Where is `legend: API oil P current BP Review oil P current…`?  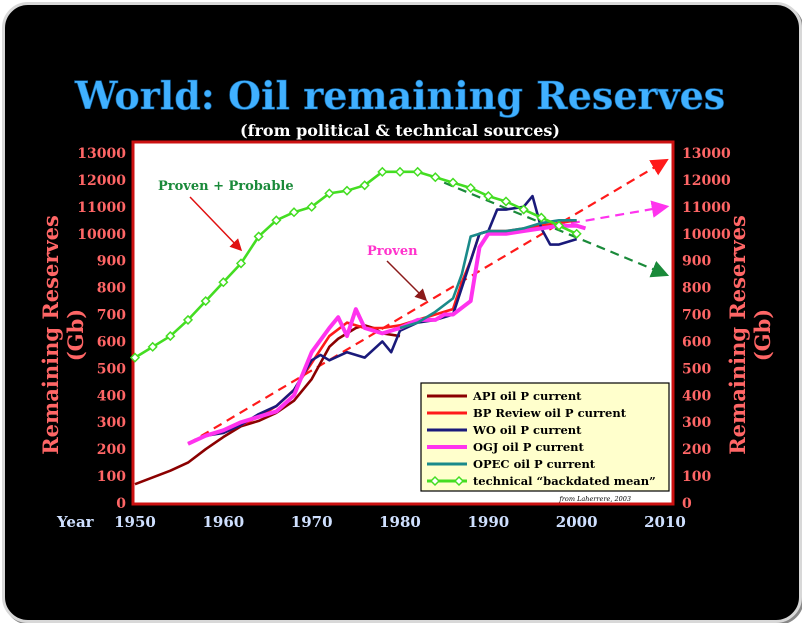 legend: API oil P current BP Review oil P current… is located at coordinates (545, 437).